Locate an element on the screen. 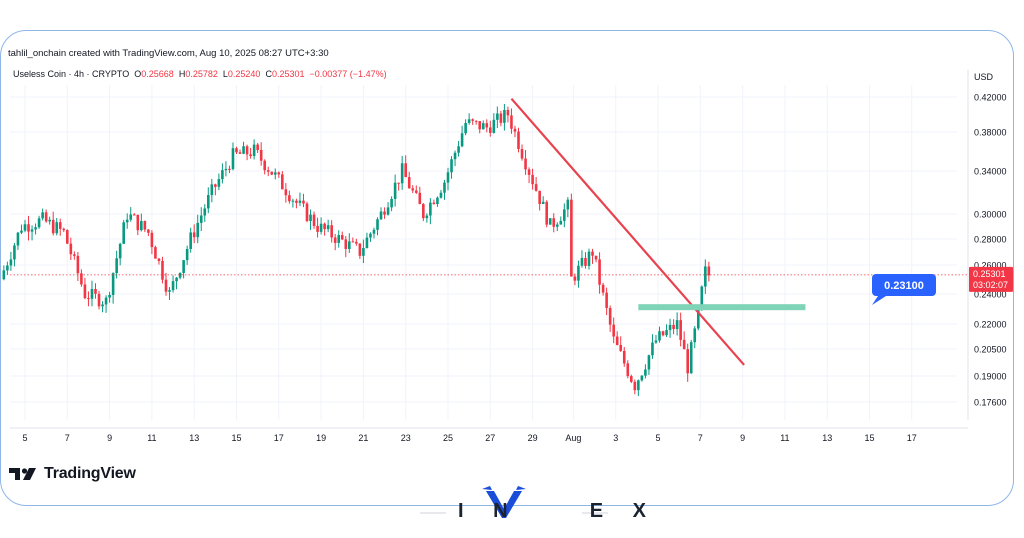 The width and height of the screenshot is (1024, 538). x-tick-label: 13 is located at coordinates (827, 438).